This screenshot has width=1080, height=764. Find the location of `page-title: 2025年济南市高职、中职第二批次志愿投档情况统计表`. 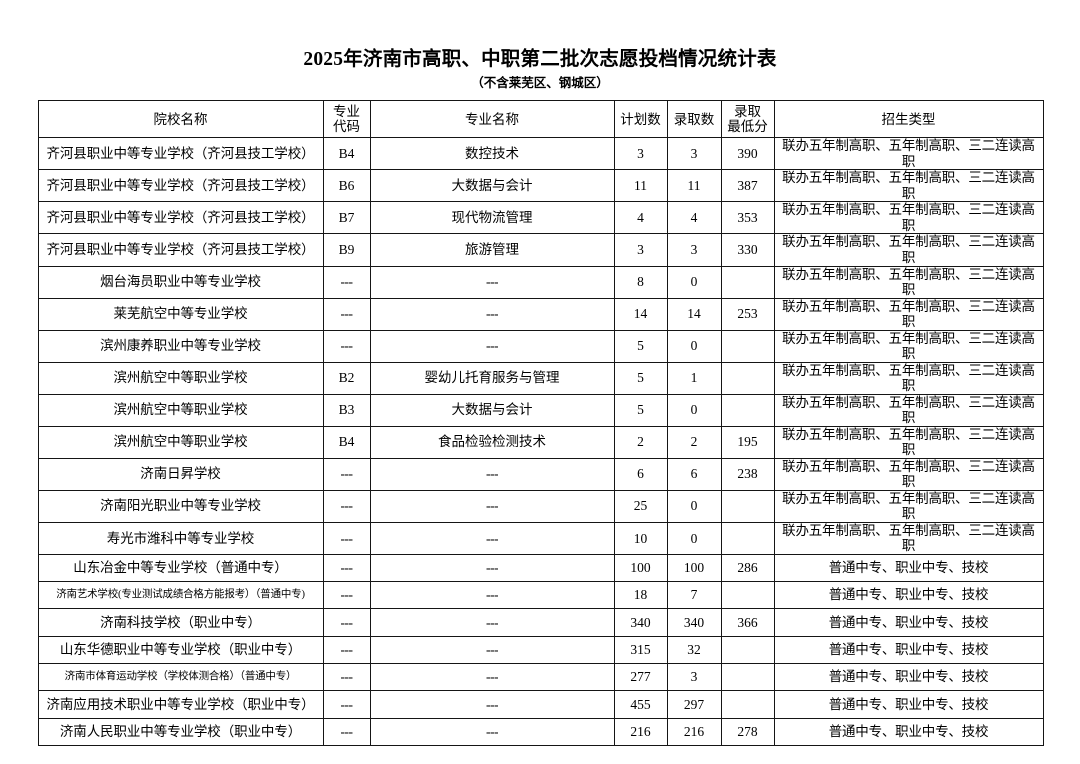

page-title: 2025年济南市高职、中职第二批次志愿投档情况统计表 is located at coordinates (540, 59).